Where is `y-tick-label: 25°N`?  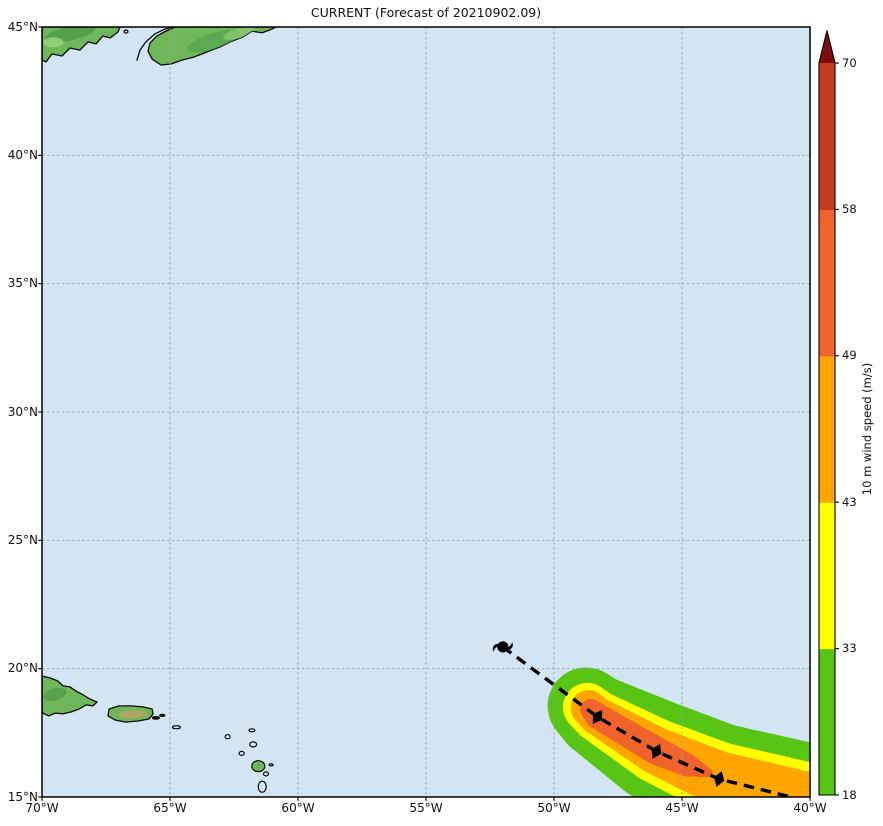 y-tick-label: 25°N is located at coordinates (22, 539).